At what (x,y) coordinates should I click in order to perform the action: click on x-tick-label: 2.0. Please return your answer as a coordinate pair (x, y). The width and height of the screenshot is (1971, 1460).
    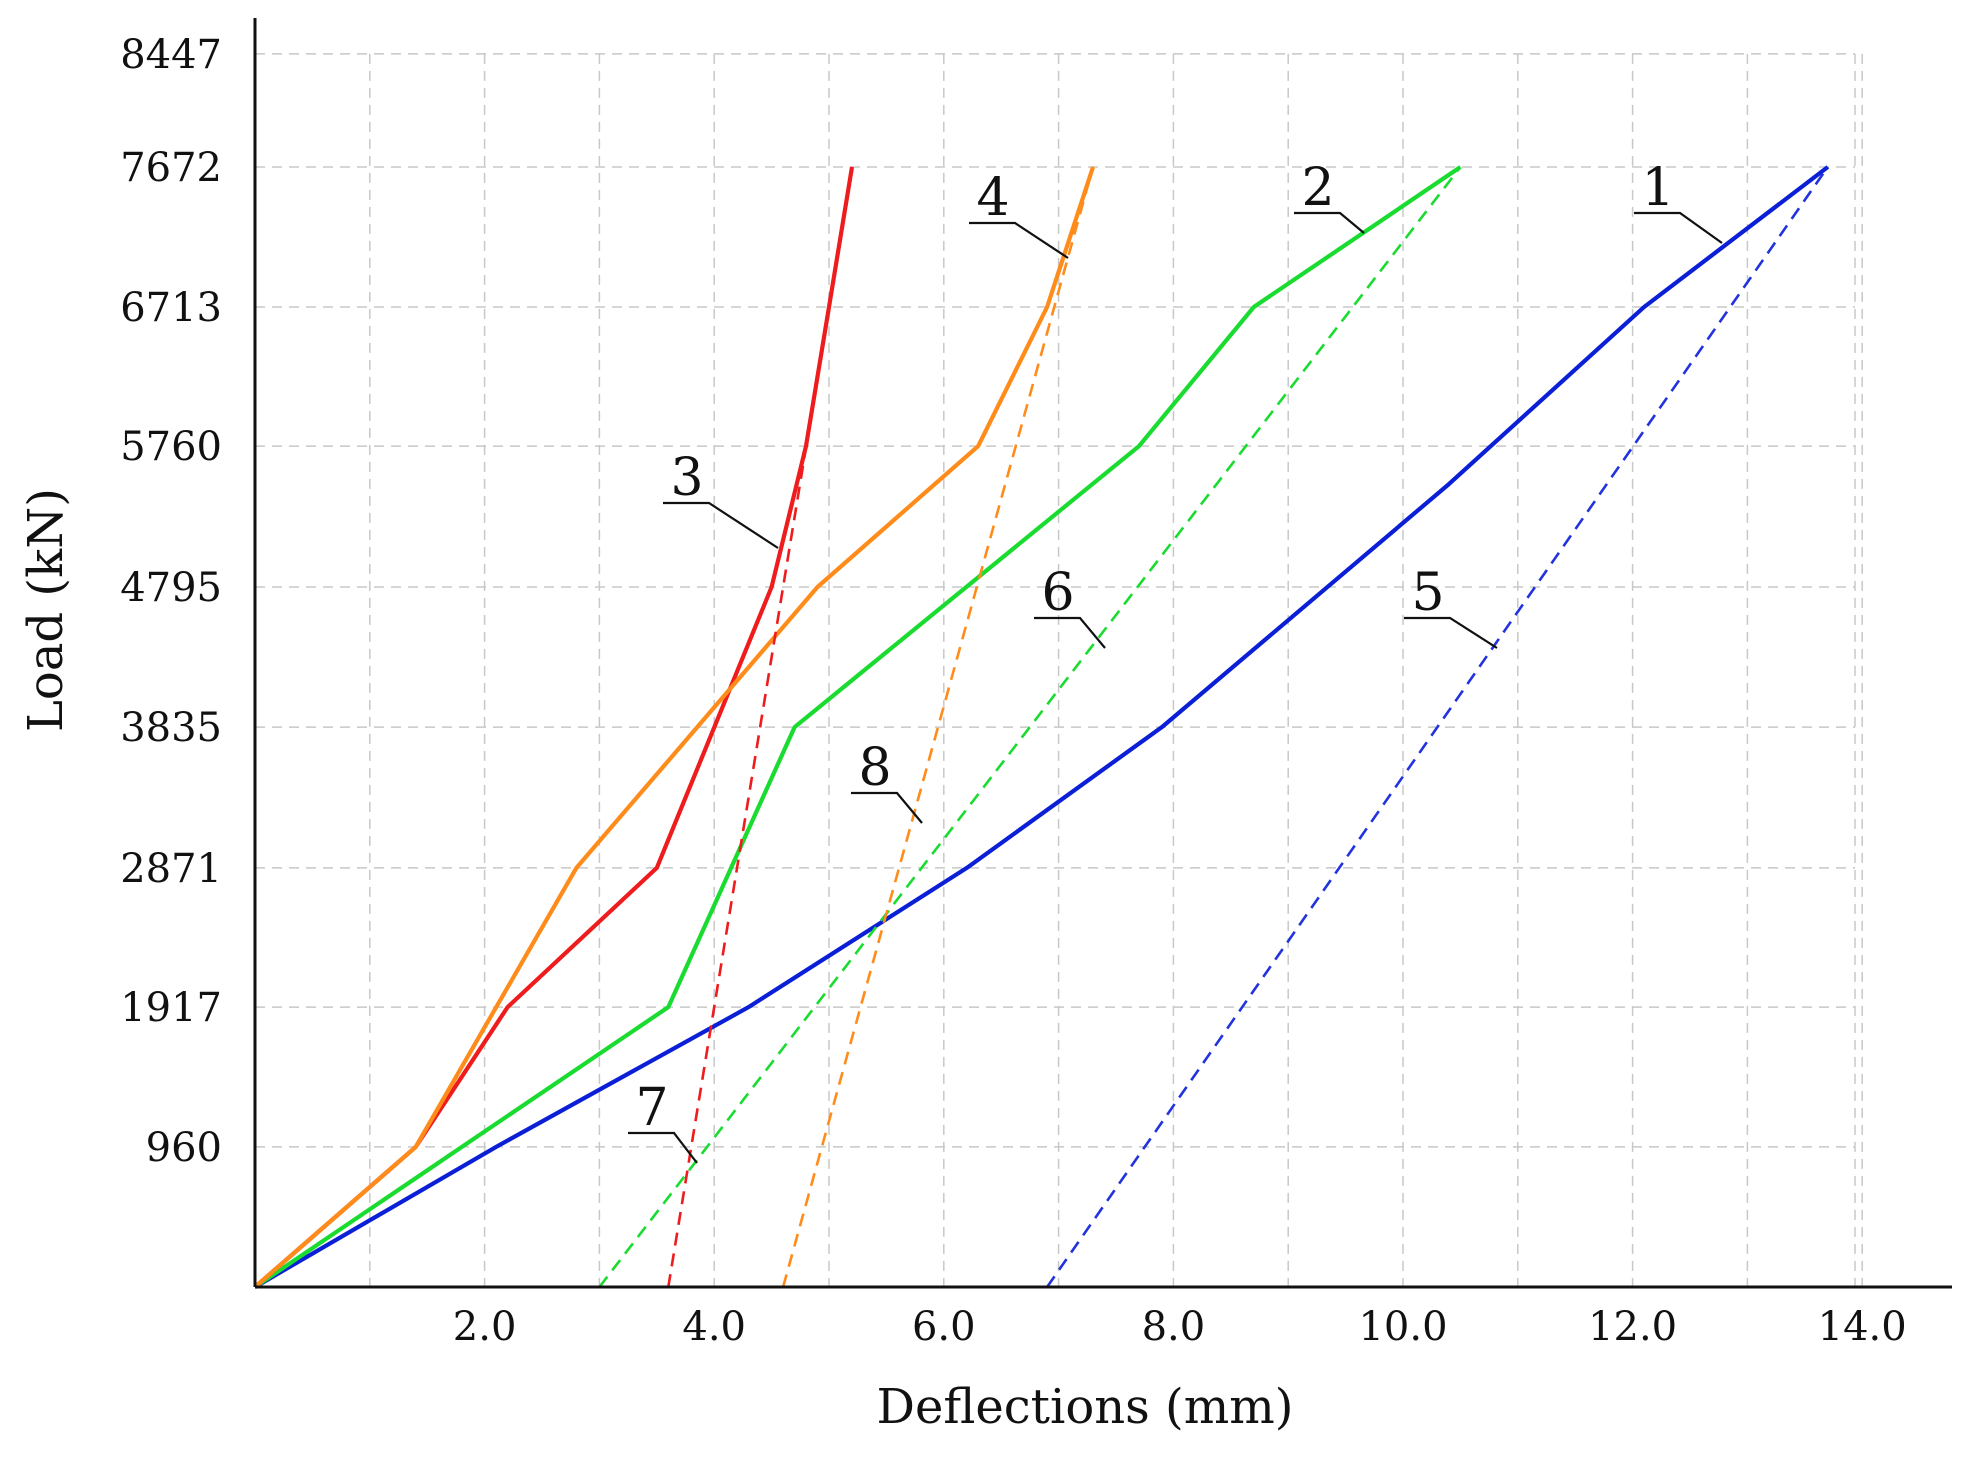
    Looking at the image, I should click on (485, 1327).